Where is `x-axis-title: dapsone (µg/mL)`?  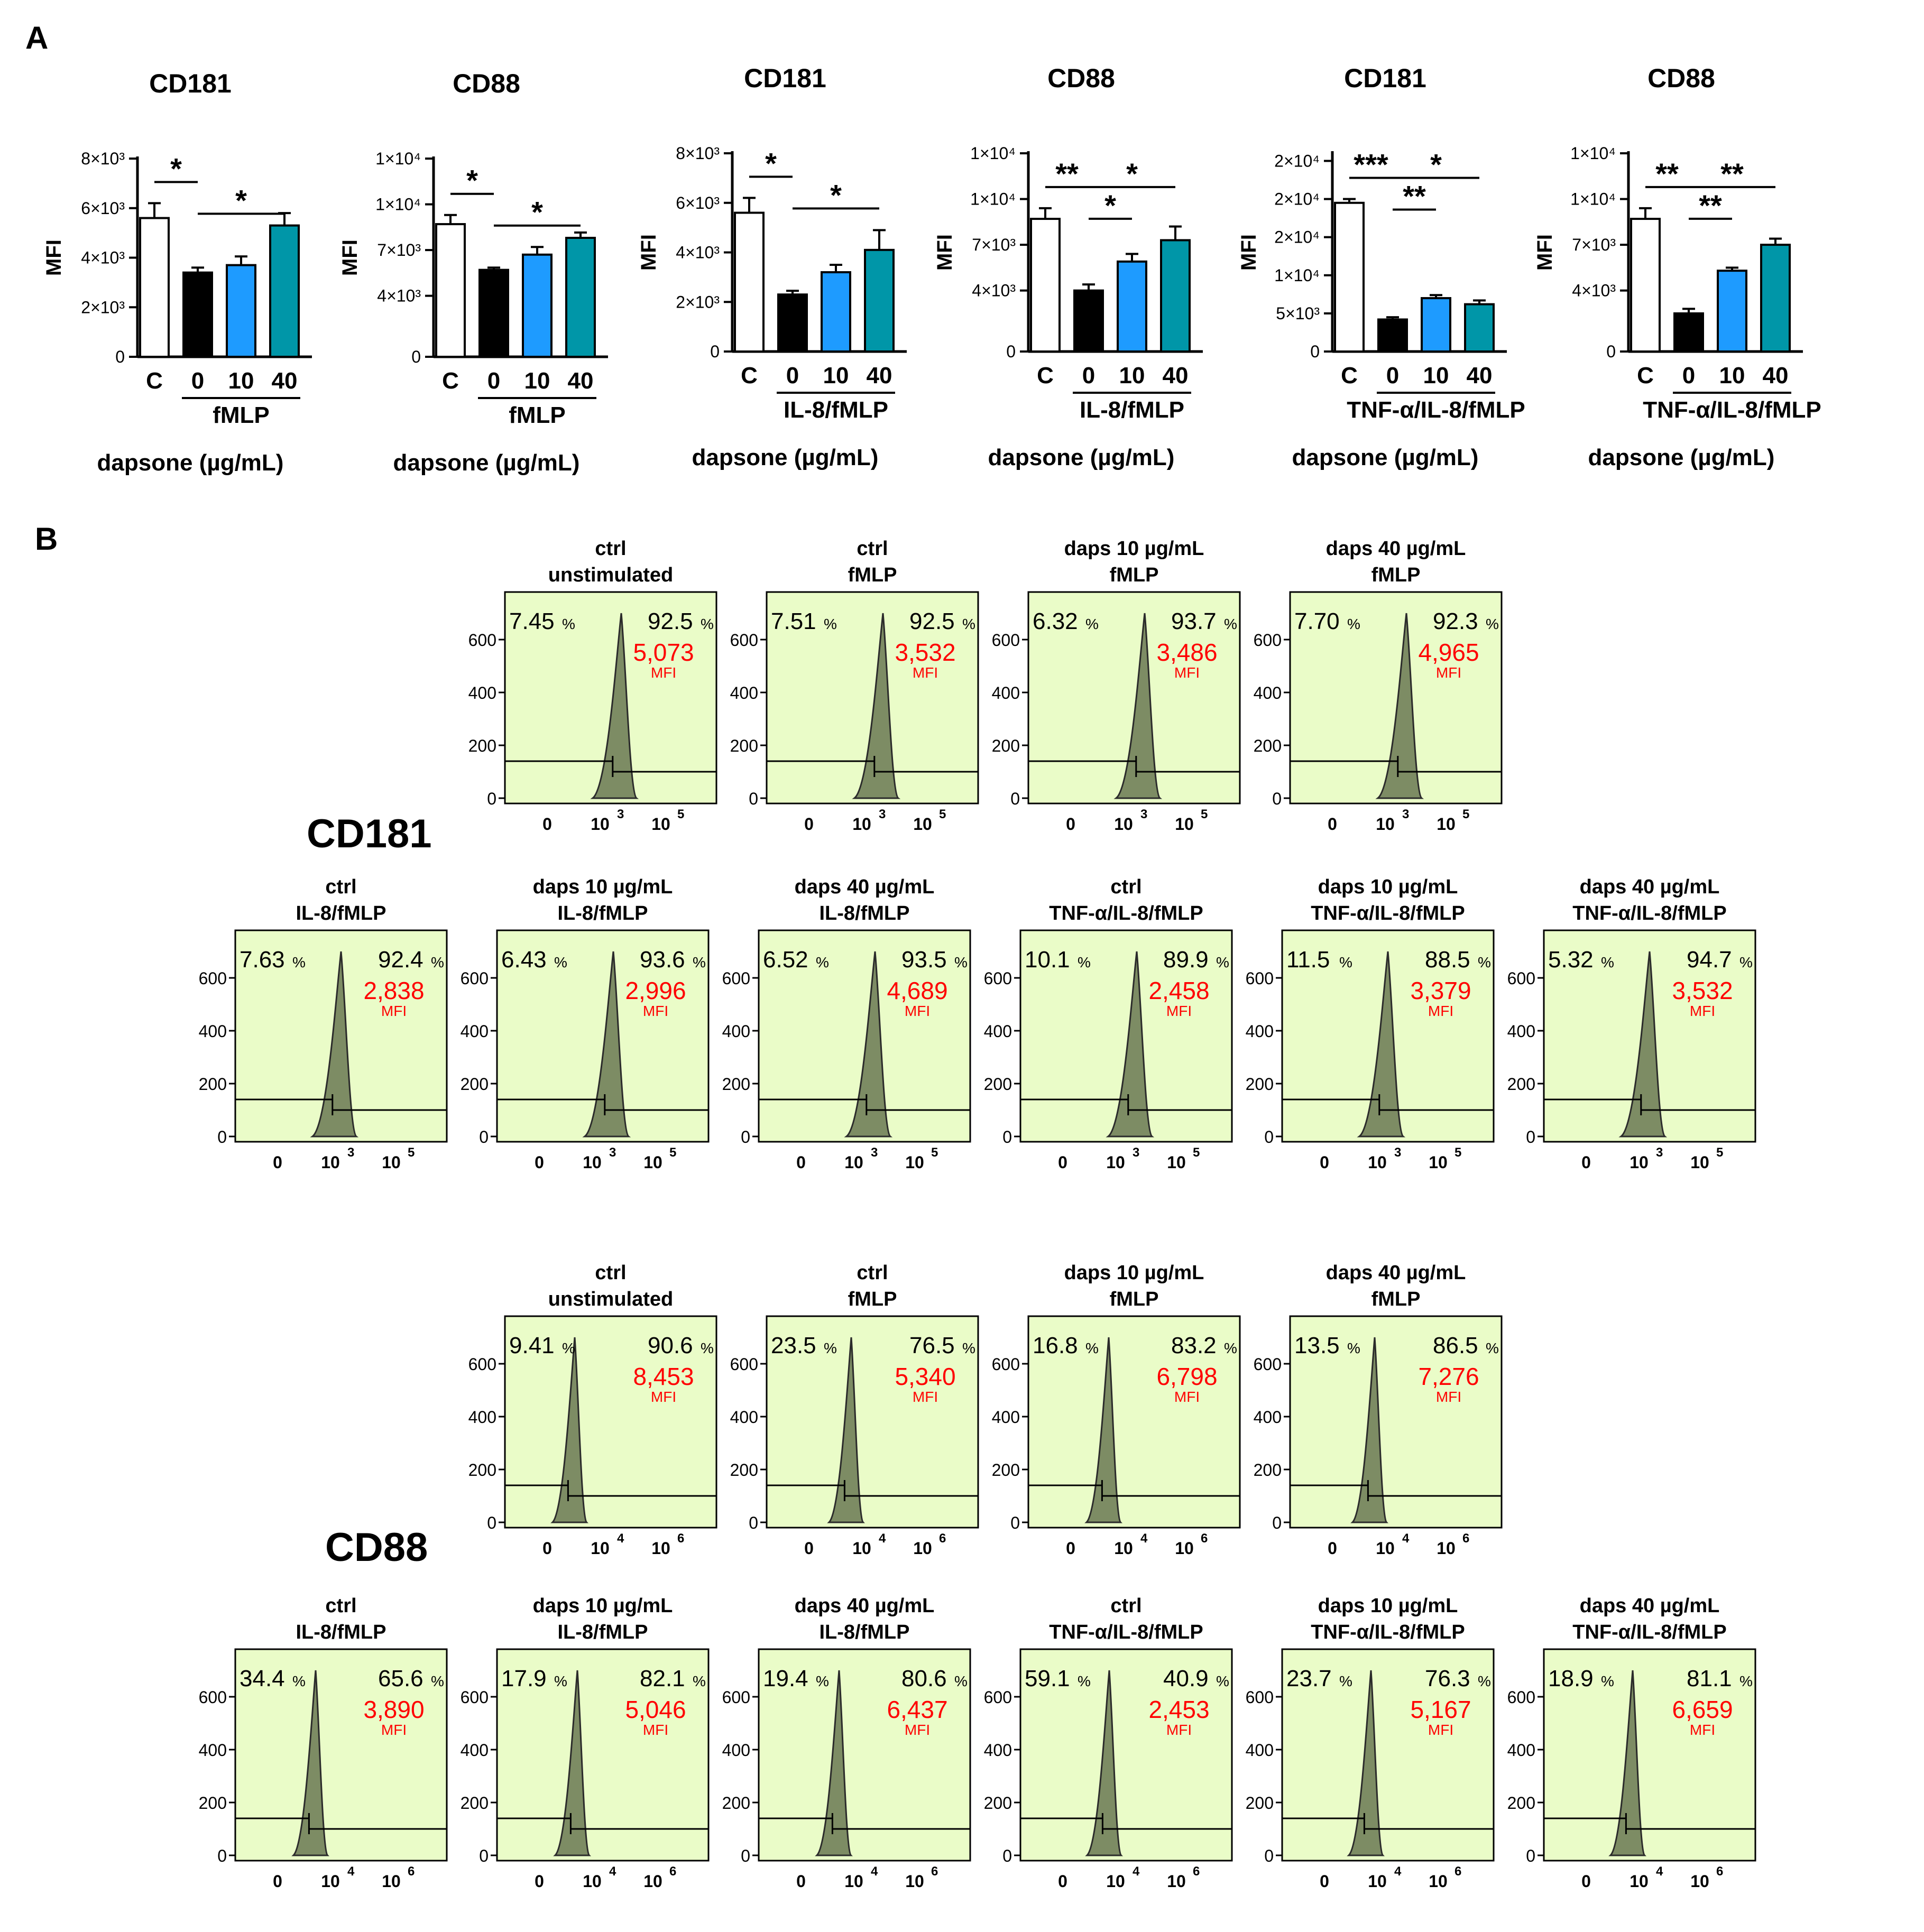 x-axis-title: dapsone (µg/mL) is located at coordinates (190, 463).